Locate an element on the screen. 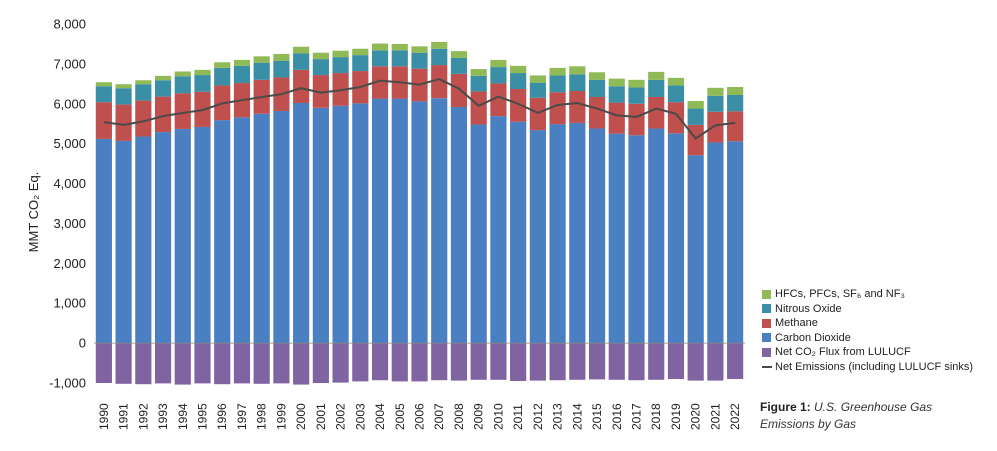  x-tick-label: 2015 is located at coordinates (597, 416).